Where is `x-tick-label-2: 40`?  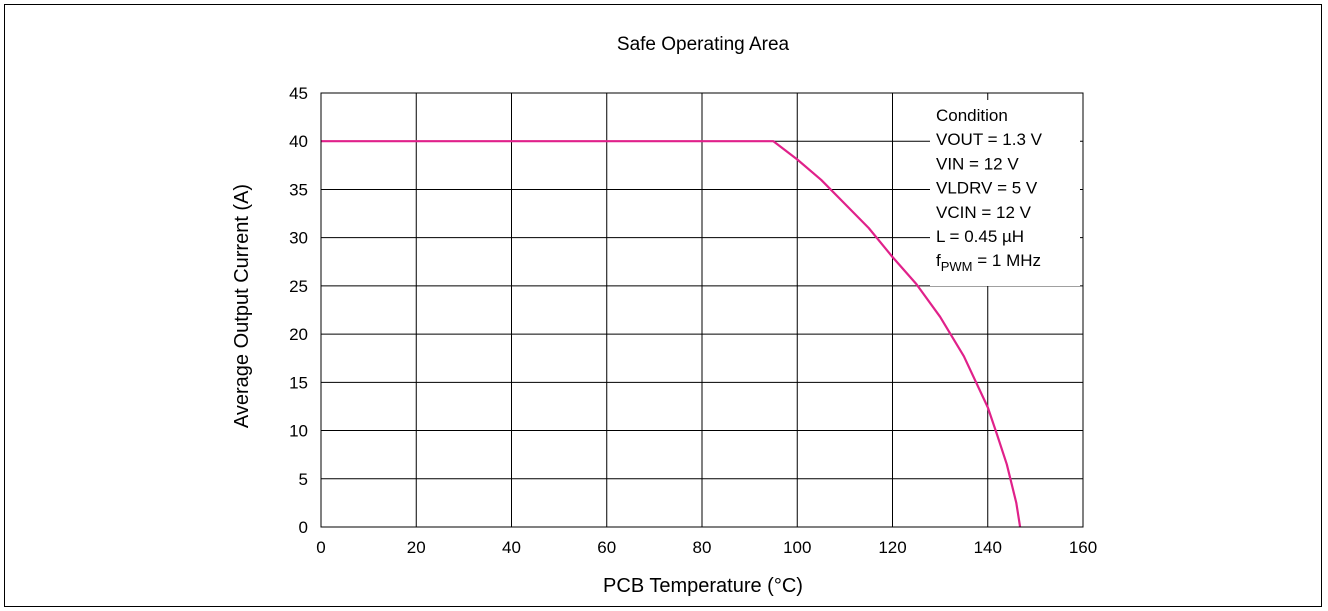
x-tick-label-2: 40 is located at coordinates (511, 547).